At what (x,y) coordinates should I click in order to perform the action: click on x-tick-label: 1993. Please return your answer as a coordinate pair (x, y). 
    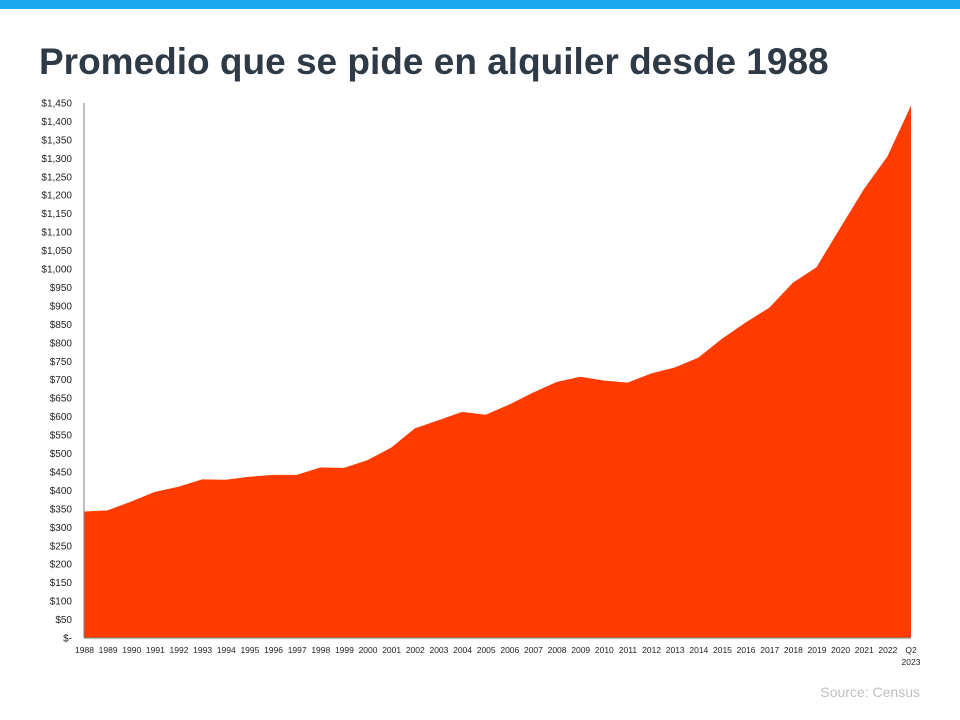
    Looking at the image, I should click on (202, 650).